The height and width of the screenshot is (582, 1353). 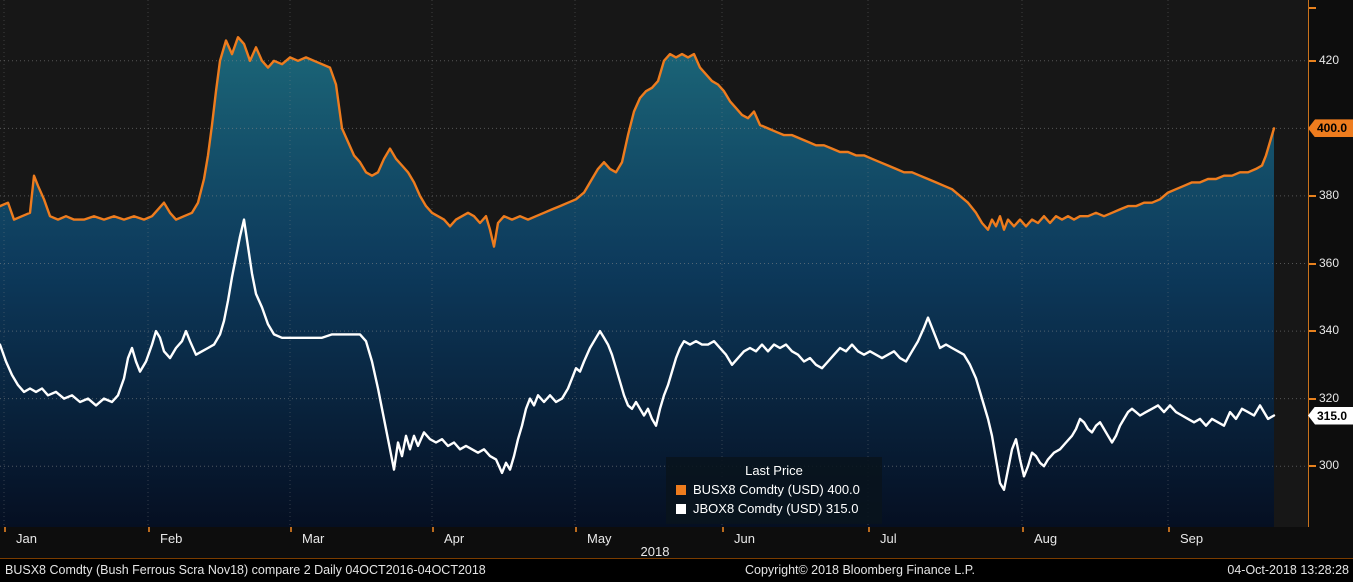 I want to click on y-axis-label: 340, so click(x=1329, y=330).